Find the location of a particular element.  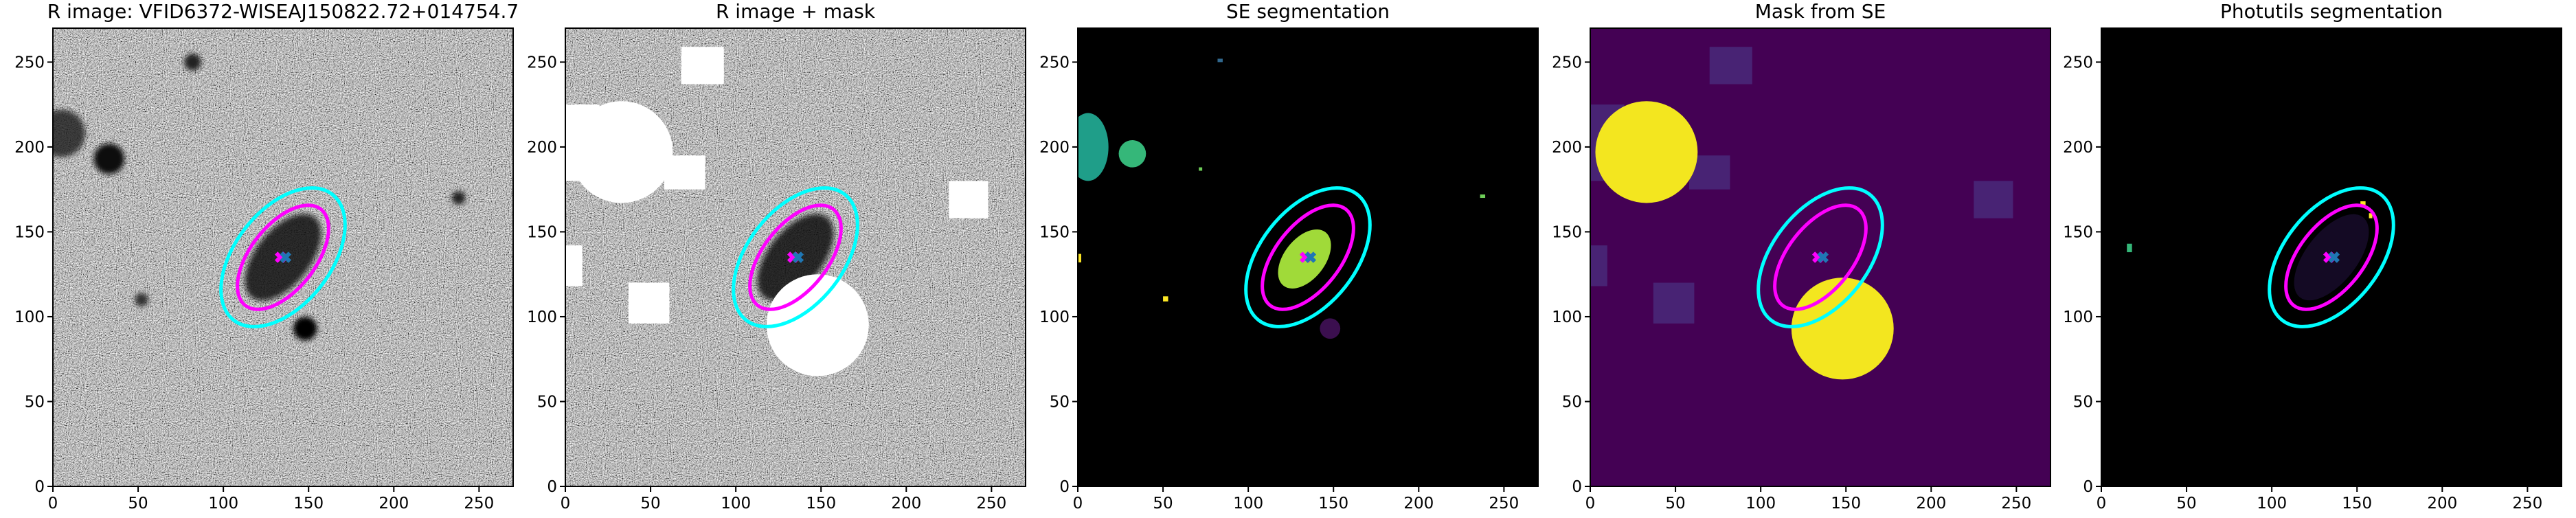

panel-title: Mask from SE is located at coordinates (1820, 11).